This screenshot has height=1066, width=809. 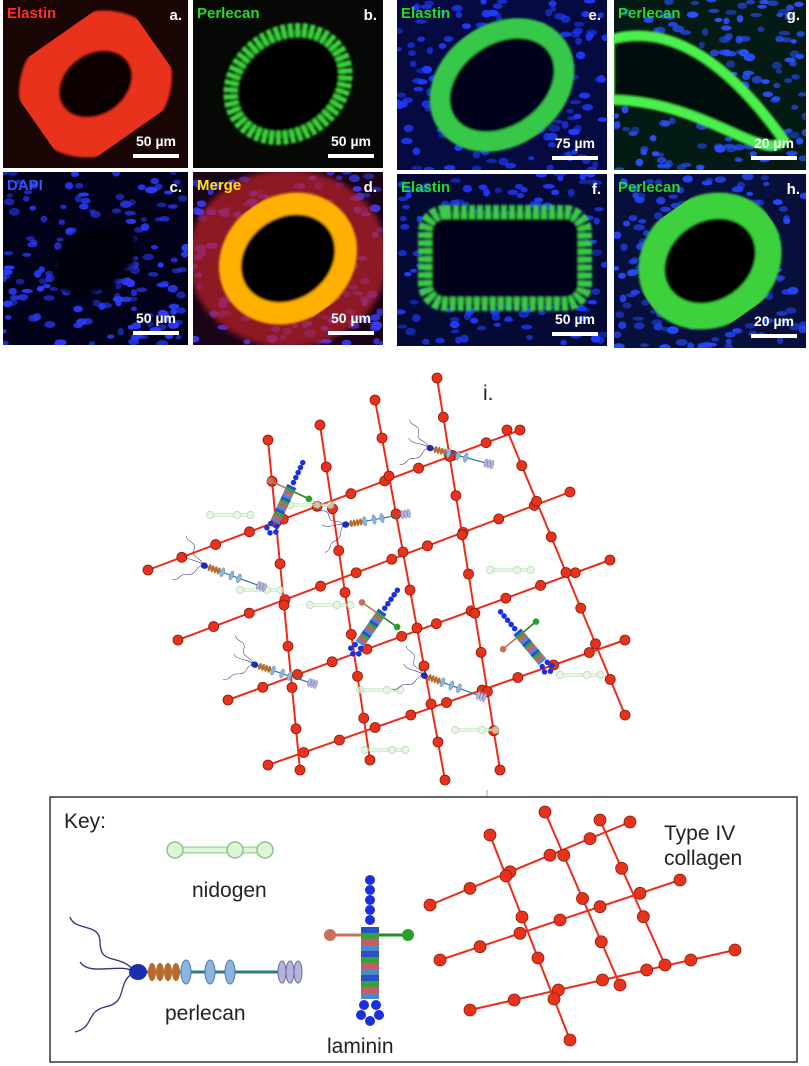 What do you see at coordinates (505, 258) in the screenshot?
I see `tissue` at bounding box center [505, 258].